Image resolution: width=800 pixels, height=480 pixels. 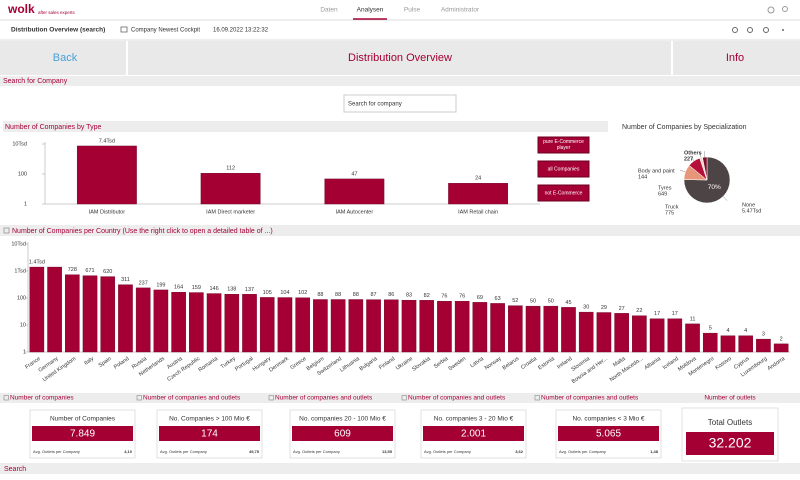 What do you see at coordinates (21, 9) in the screenshot?
I see `logo: wolk` at bounding box center [21, 9].